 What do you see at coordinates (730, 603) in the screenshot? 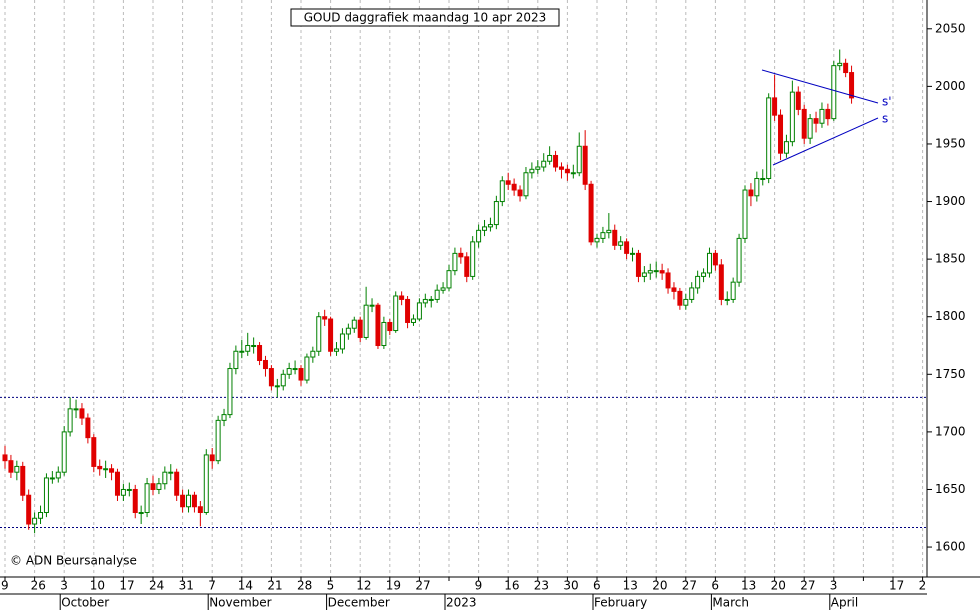
I see `month-label: March` at bounding box center [730, 603].